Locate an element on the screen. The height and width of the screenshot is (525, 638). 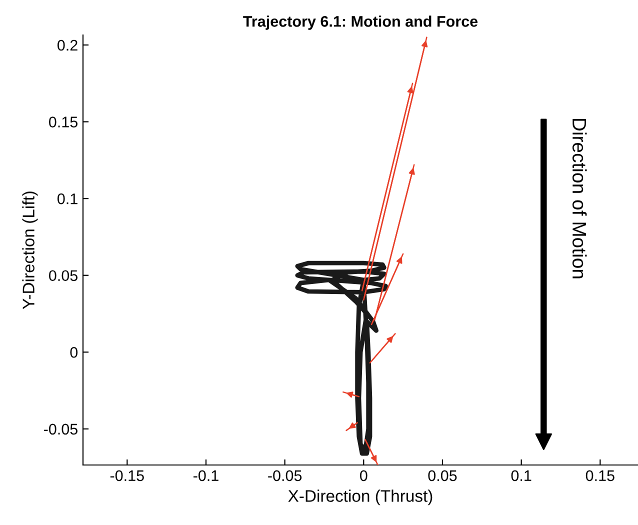
x-tick-label: -0.15 is located at coordinates (127, 476).